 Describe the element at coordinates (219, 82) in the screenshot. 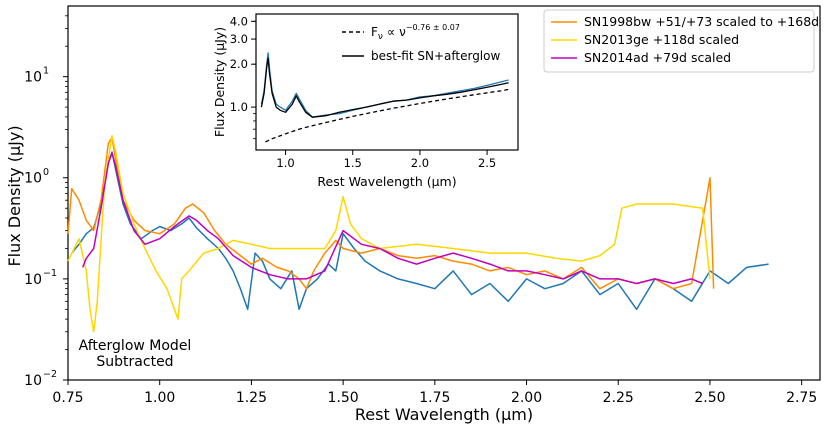

I see `inset-y-axis-label: Flux Density (μJy)` at that location.